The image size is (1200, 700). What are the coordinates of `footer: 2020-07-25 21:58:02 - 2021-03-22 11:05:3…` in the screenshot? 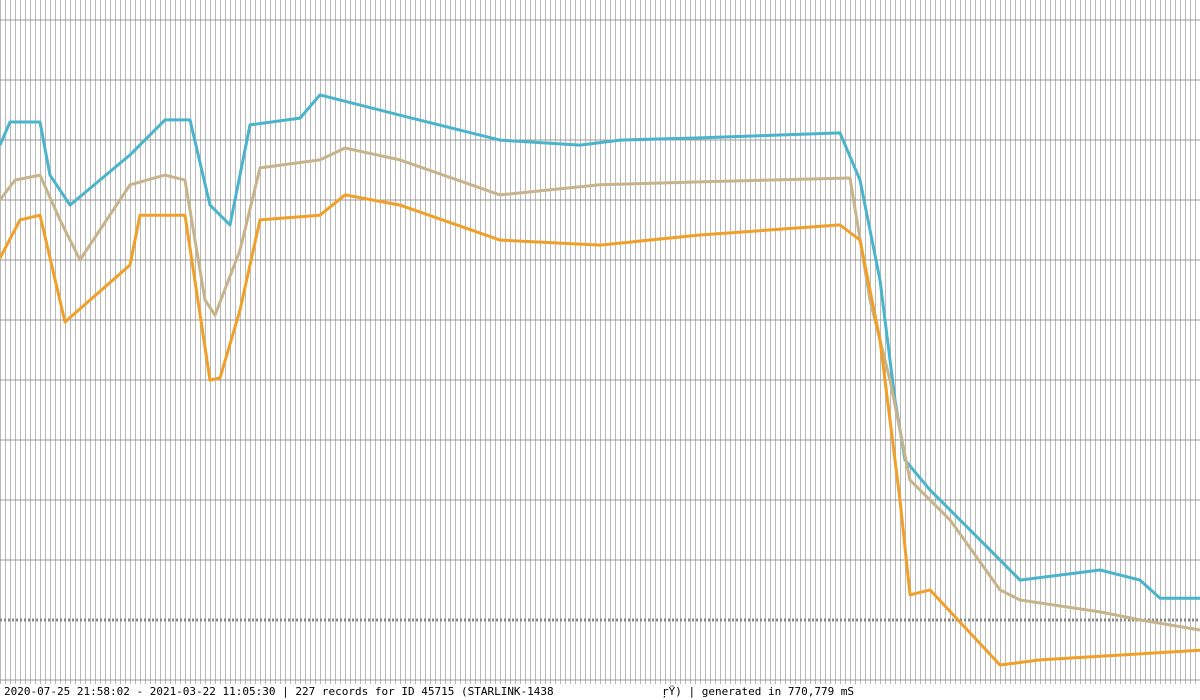 It's located at (279, 691).